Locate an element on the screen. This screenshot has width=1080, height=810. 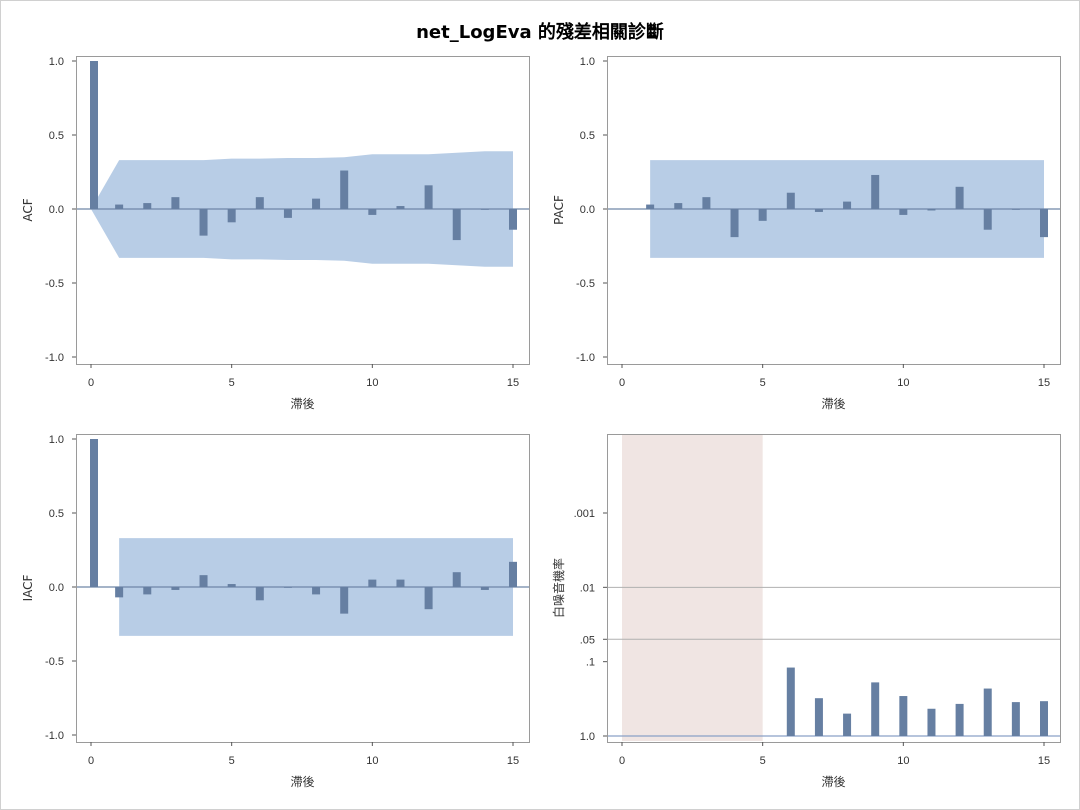
y-tick-label: .1 is located at coordinates (590, 663).